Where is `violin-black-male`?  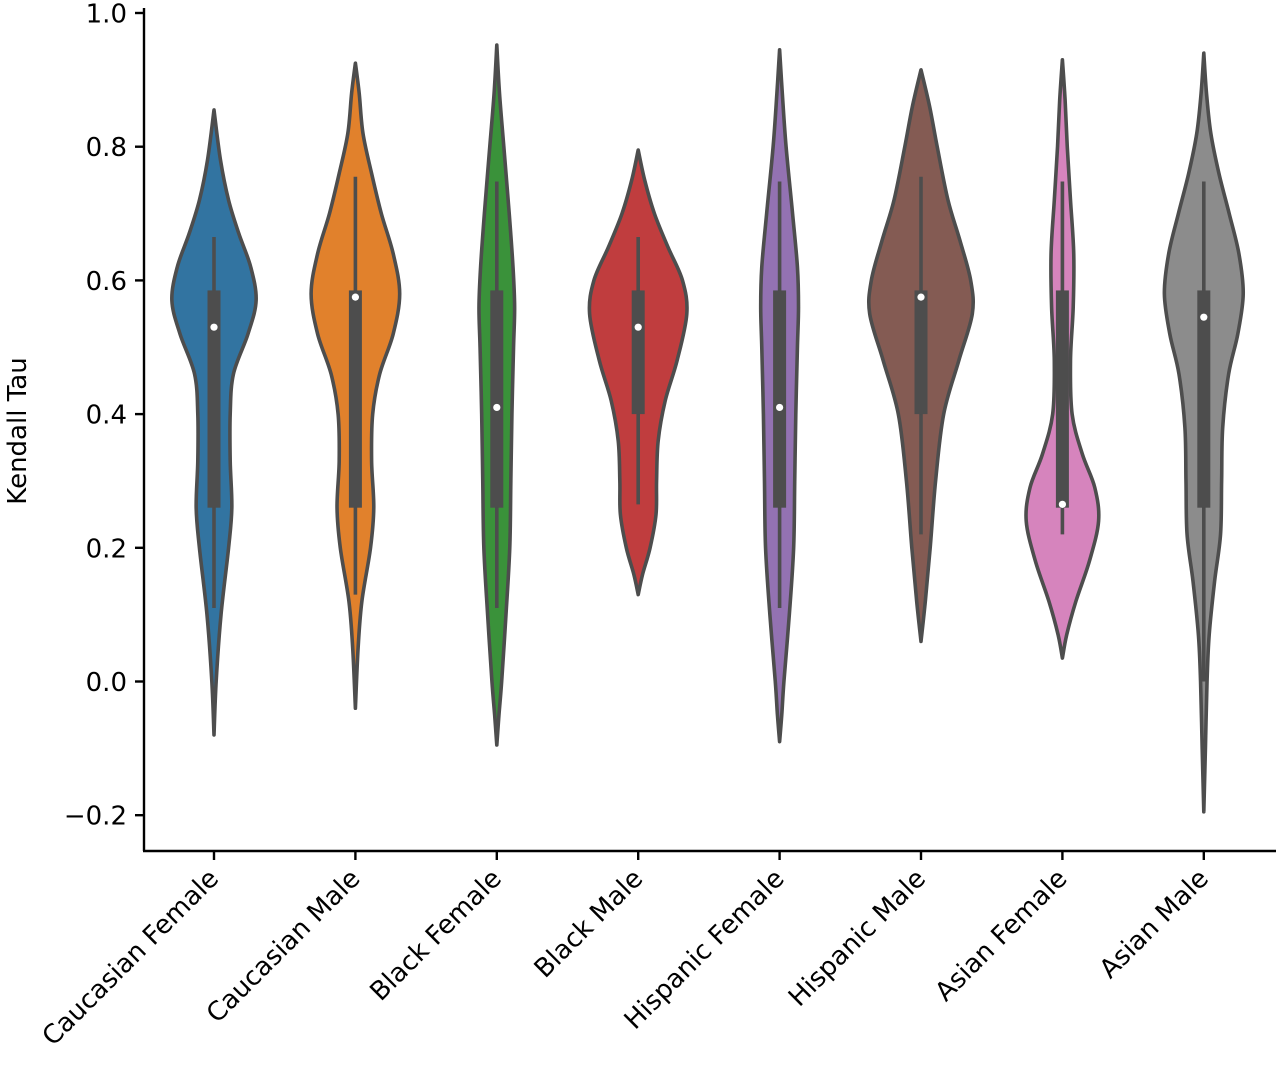
violin-black-male is located at coordinates (638, 372).